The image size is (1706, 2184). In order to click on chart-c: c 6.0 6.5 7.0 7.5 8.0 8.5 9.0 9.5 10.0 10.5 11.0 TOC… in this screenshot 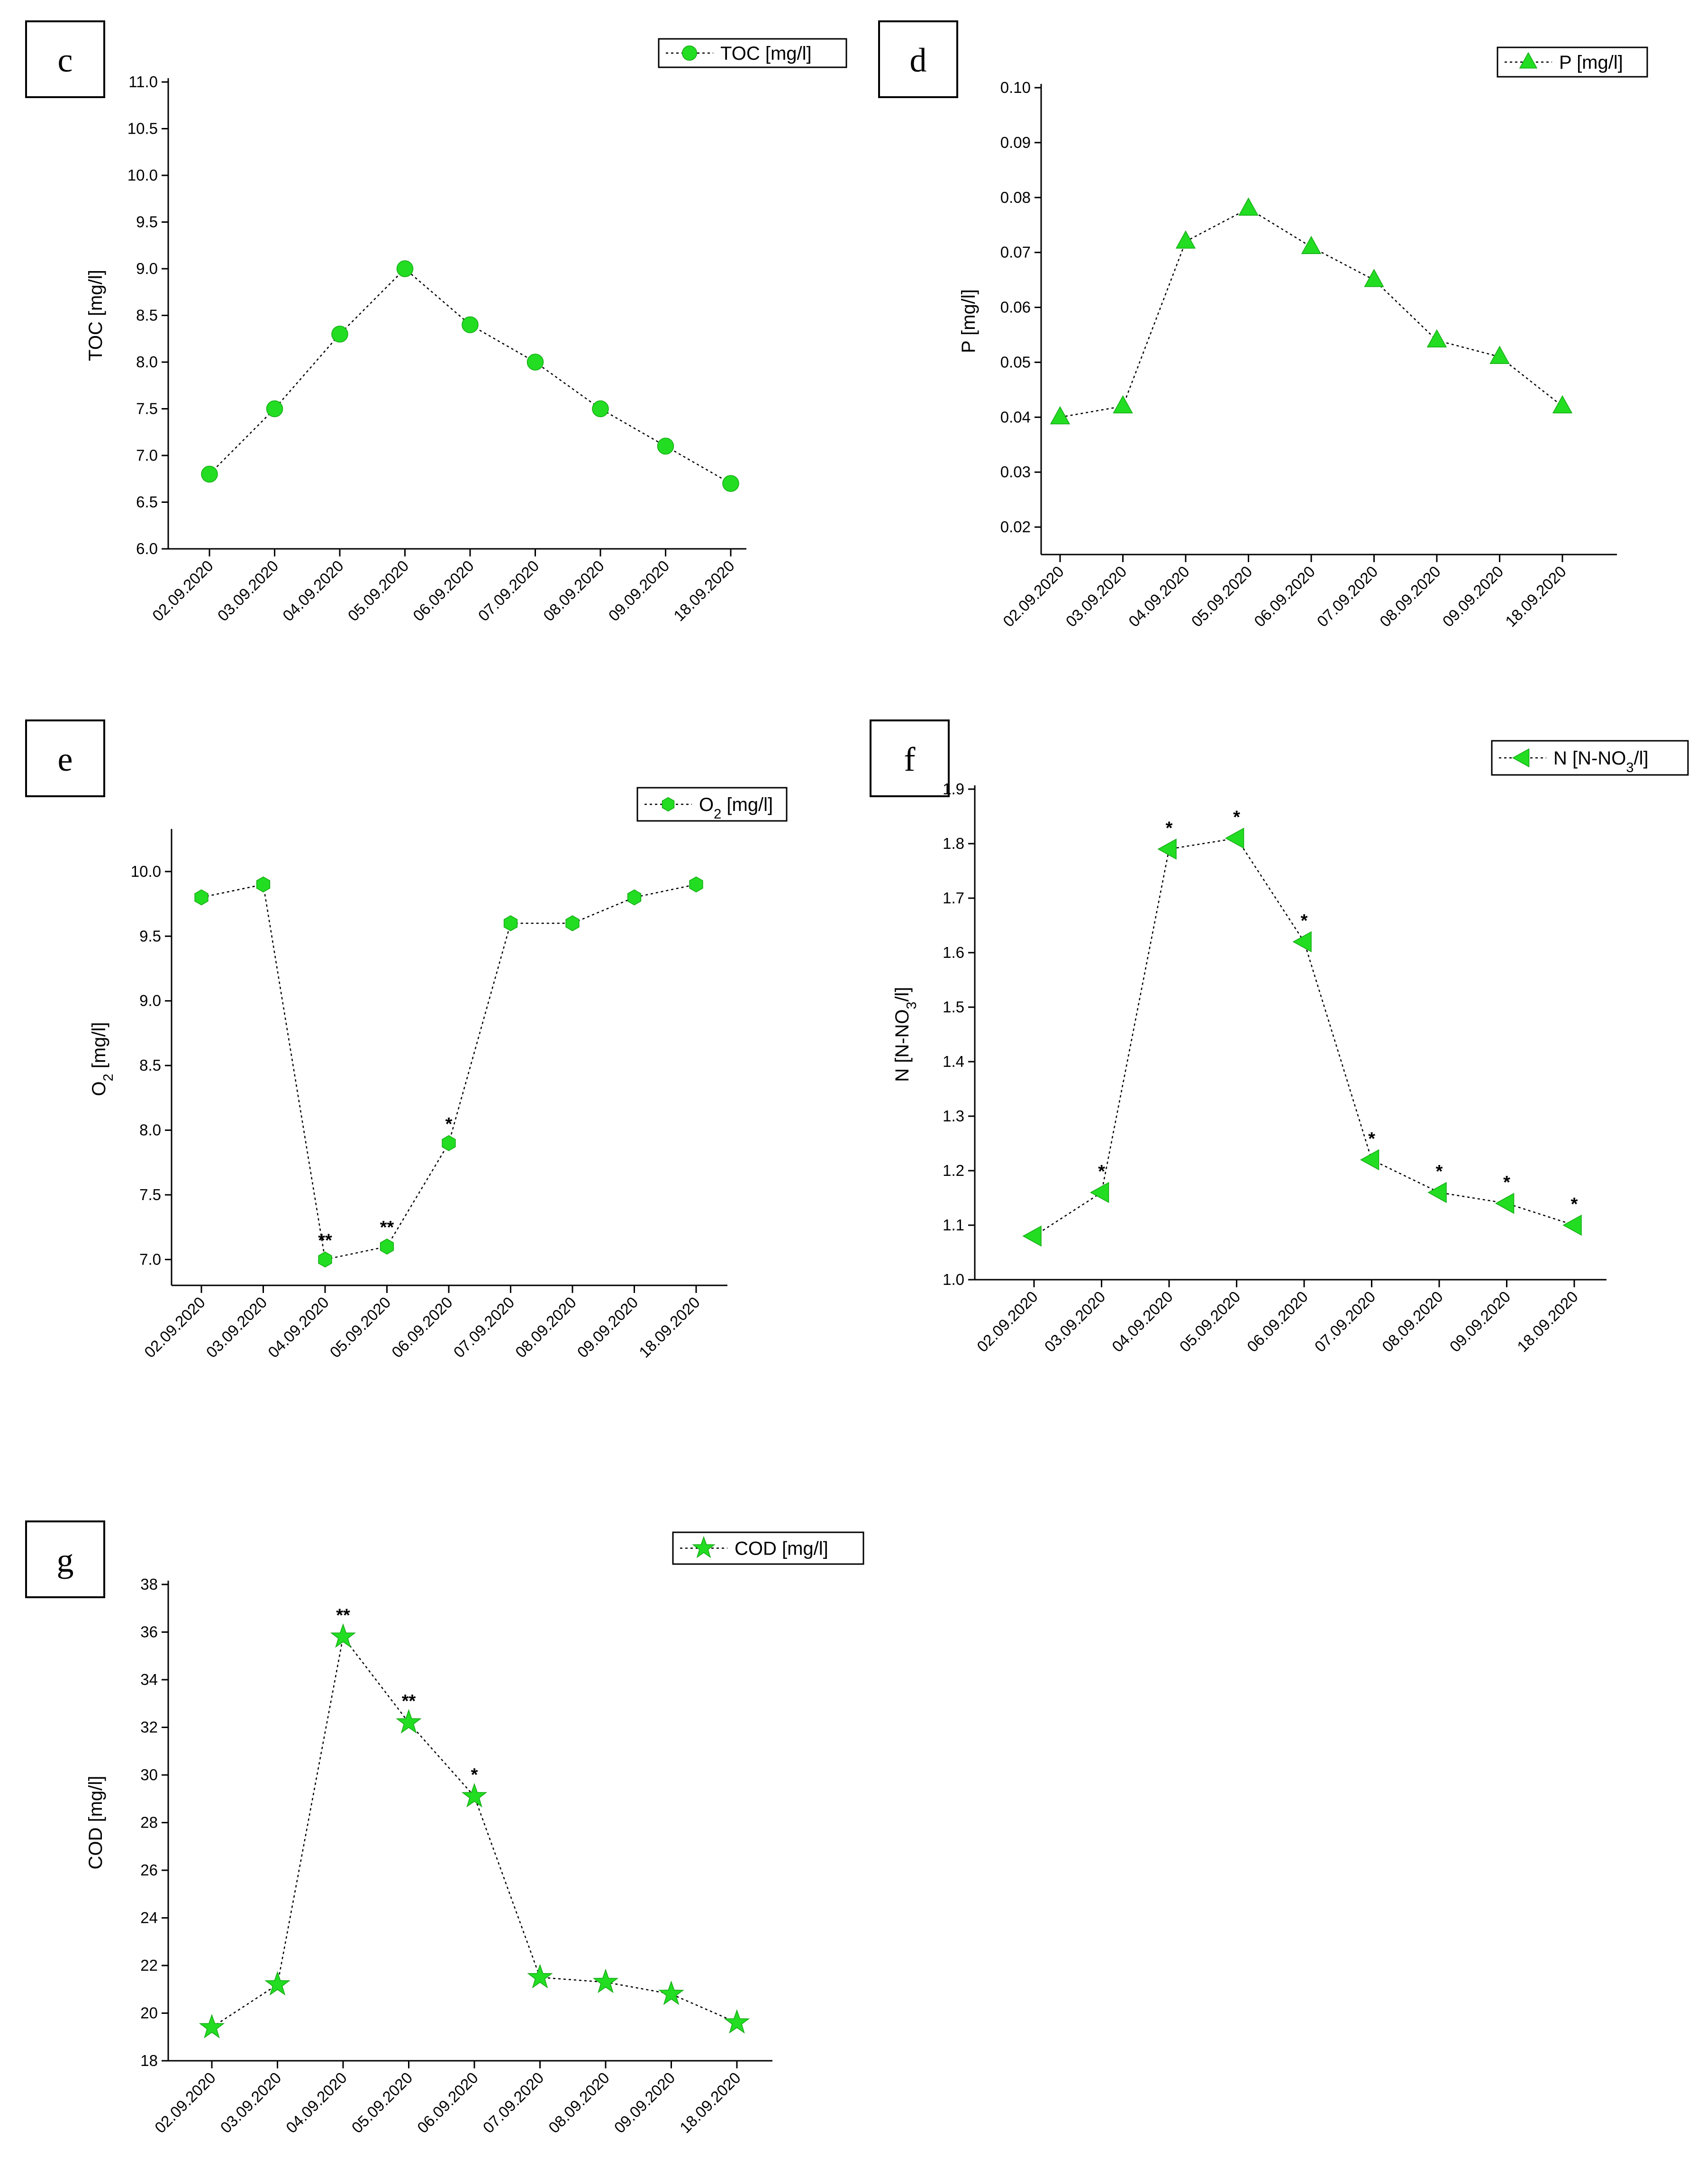, I will do `click(436, 322)`.